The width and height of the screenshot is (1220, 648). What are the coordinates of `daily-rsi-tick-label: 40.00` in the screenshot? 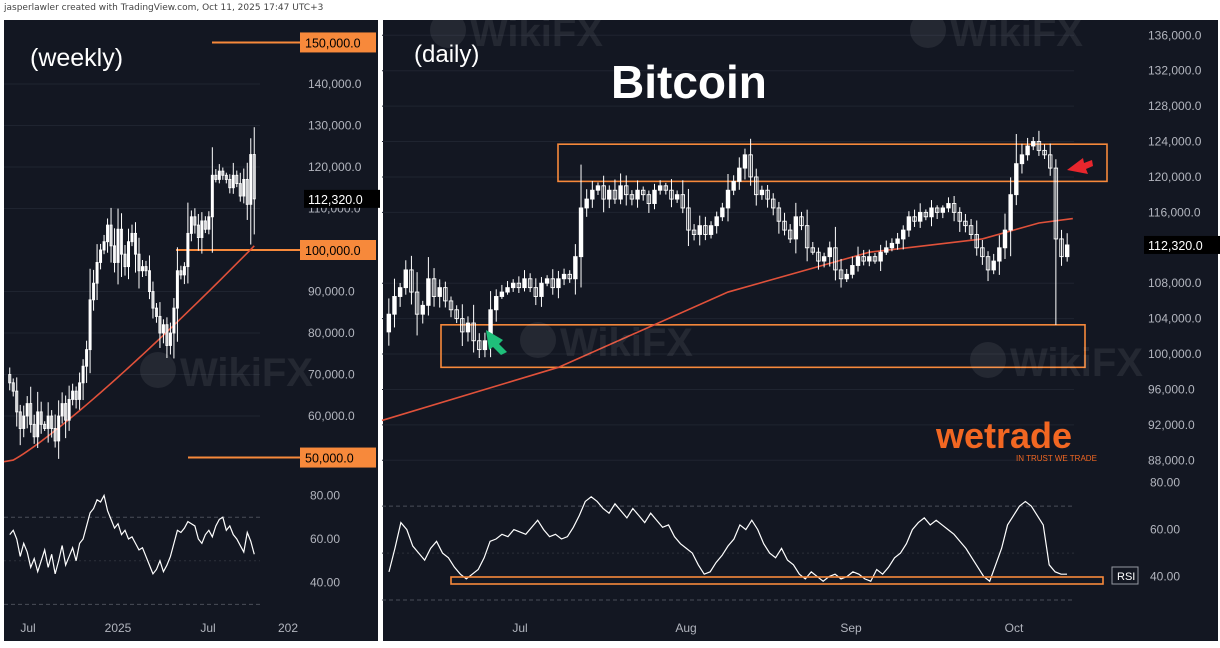 It's located at (1165, 577).